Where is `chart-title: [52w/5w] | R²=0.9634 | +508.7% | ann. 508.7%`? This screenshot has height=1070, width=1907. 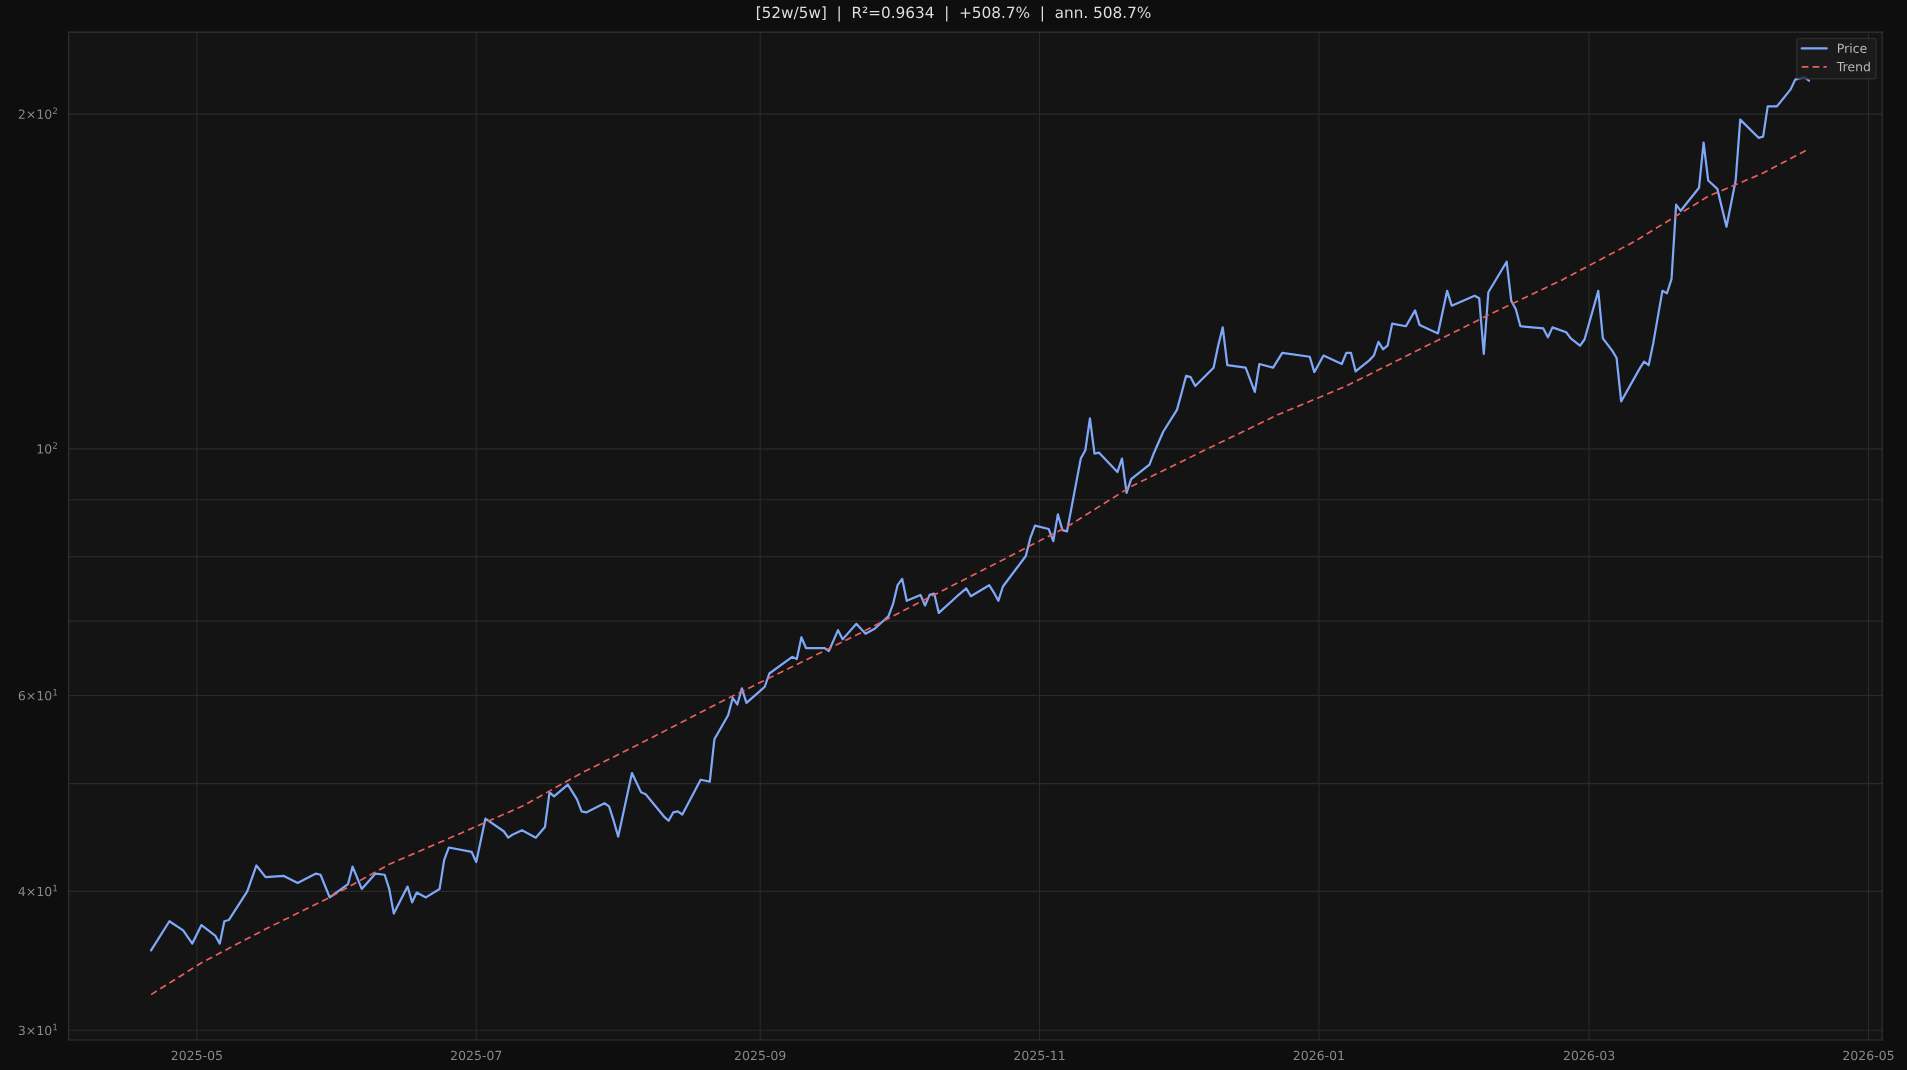 chart-title: [52w/5w] | R²=0.9634 | +508.7% | ann. 508.7% is located at coordinates (953, 14).